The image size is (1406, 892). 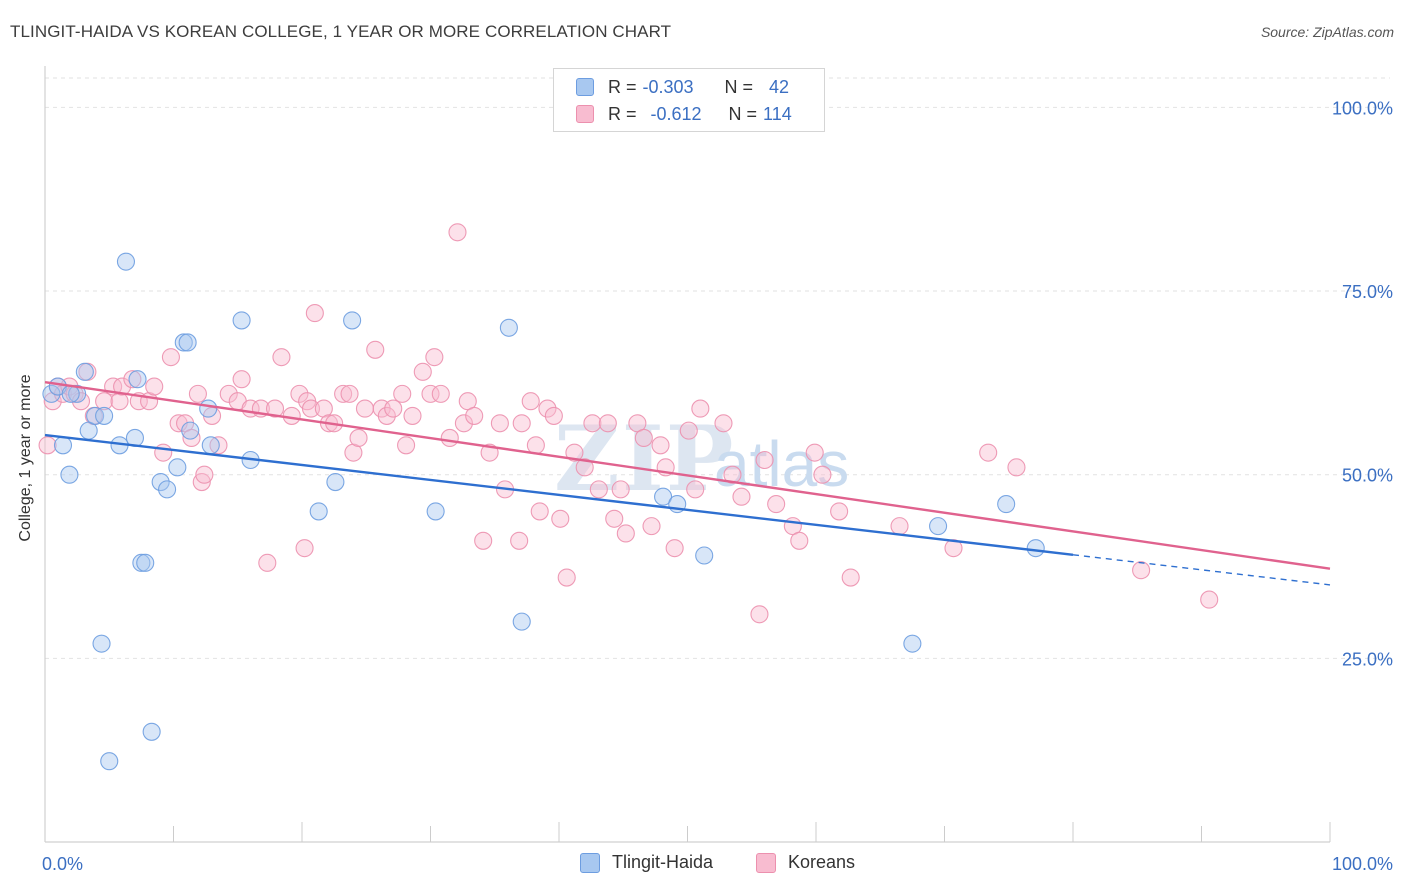 What do you see at coordinates (62, 864) in the screenshot?
I see `x-tick-label-start: 0.0%` at bounding box center [62, 864].